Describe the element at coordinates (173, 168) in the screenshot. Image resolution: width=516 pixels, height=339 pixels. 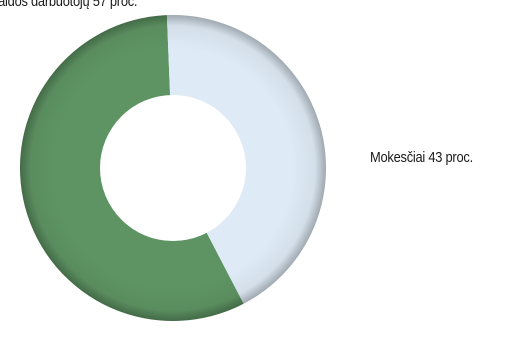
I see `donut-hole` at that location.